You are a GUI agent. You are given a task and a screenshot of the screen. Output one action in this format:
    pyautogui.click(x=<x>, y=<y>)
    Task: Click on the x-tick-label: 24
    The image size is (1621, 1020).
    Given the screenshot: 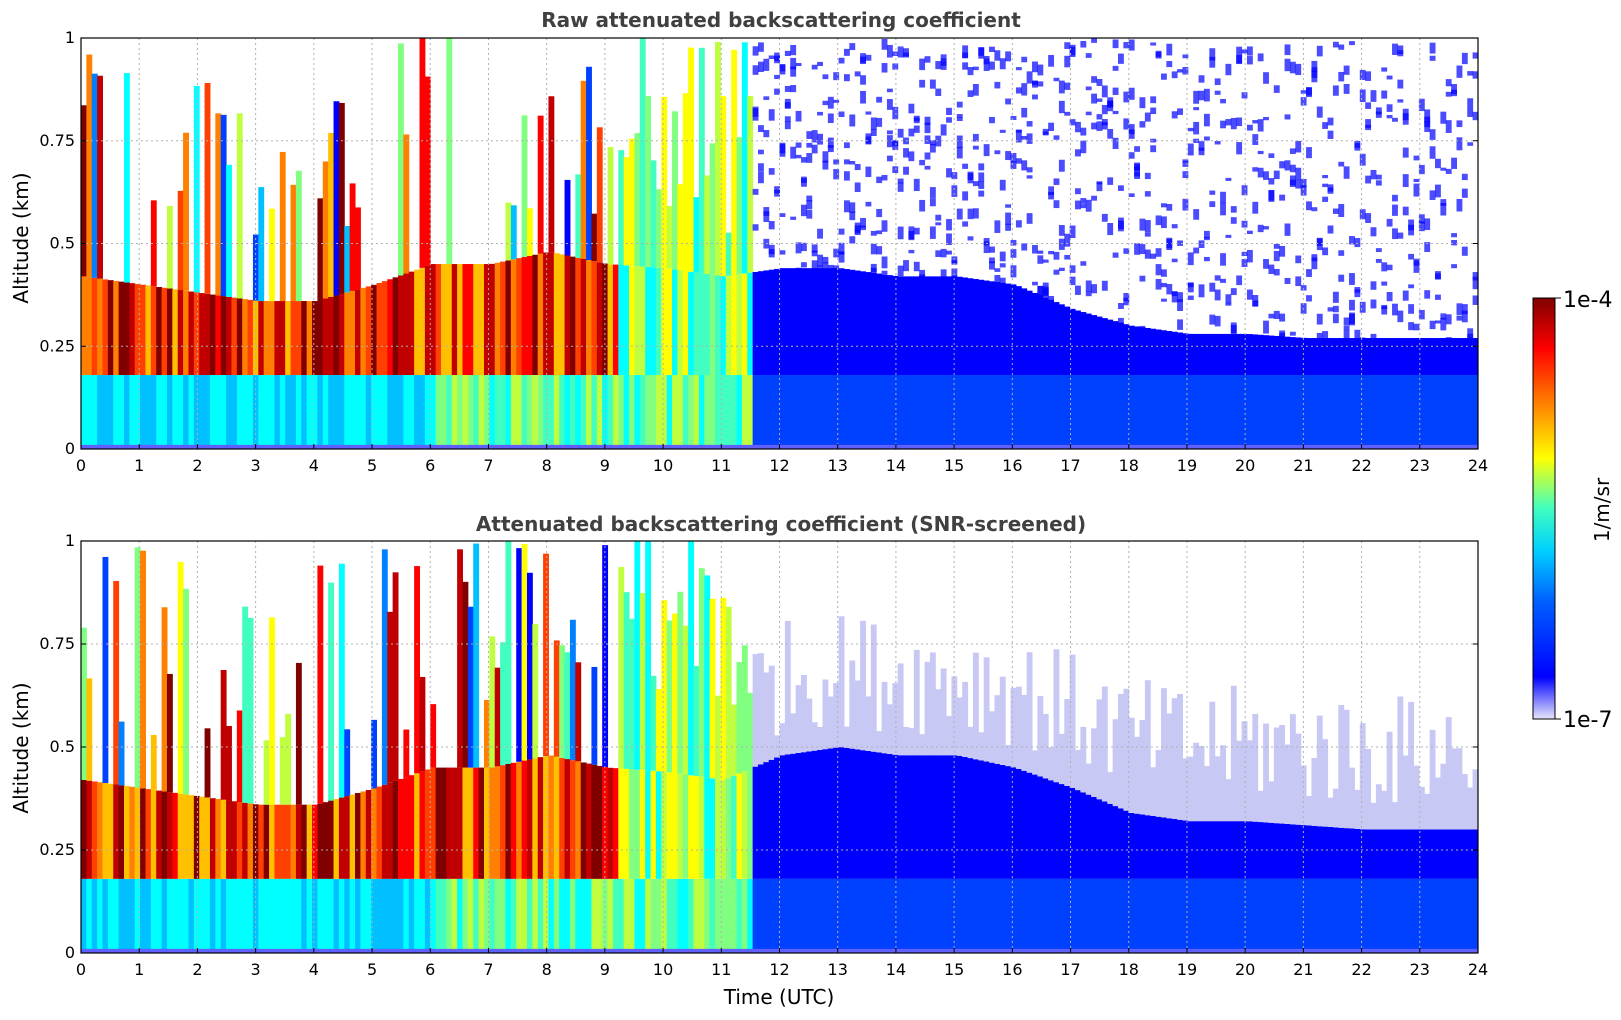 What is the action you would take?
    pyautogui.click(x=1478, y=969)
    